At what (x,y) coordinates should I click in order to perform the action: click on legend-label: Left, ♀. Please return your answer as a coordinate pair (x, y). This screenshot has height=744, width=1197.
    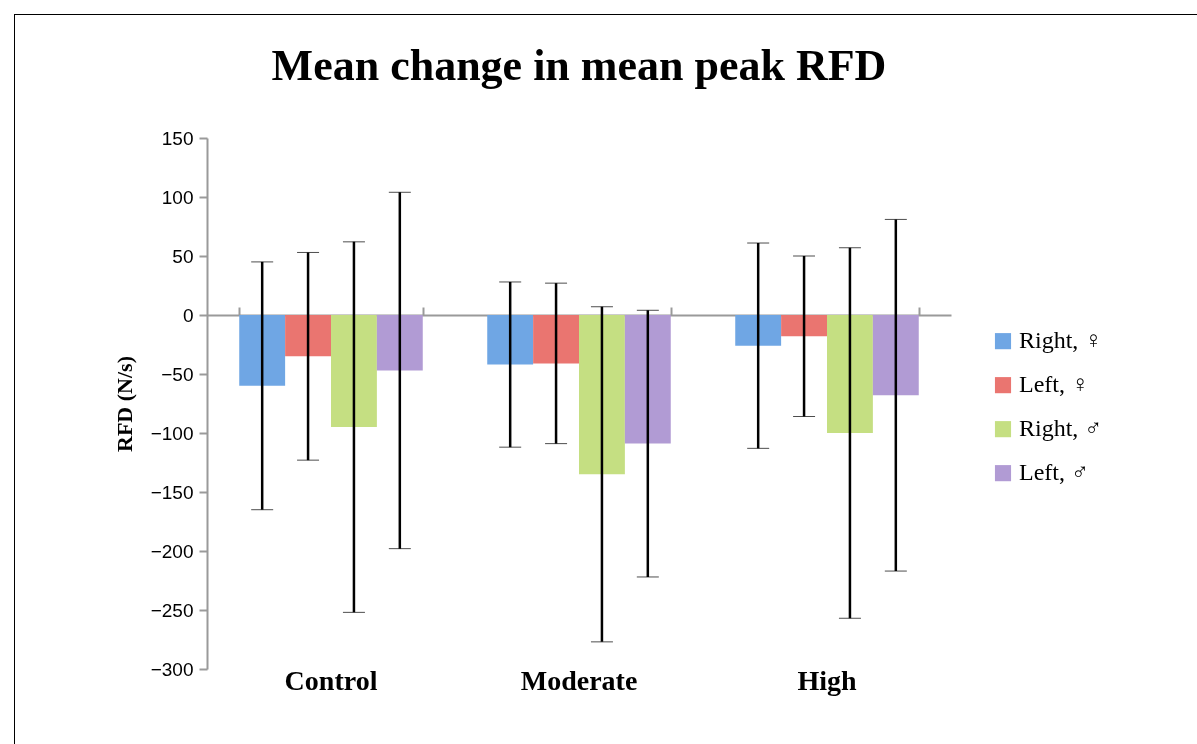
    Looking at the image, I should click on (1054, 384).